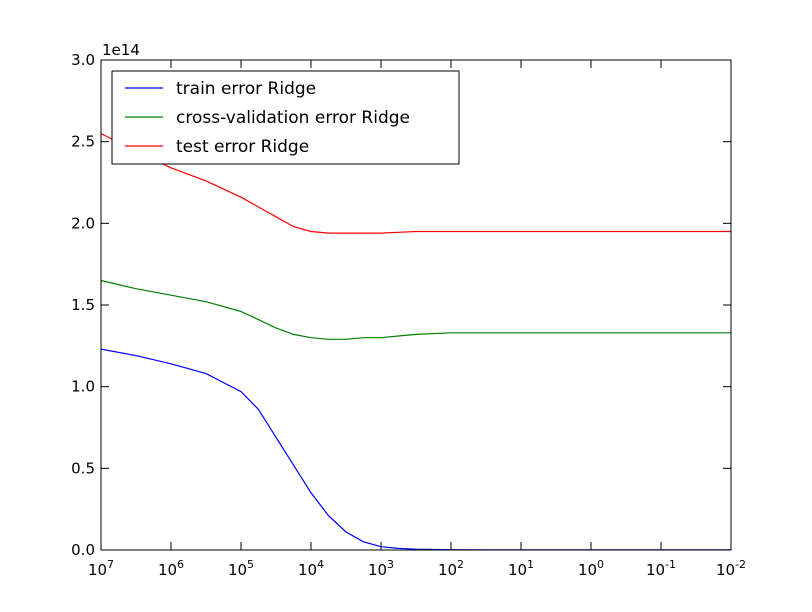  I want to click on legend-label: test error Ridge, so click(242, 147).